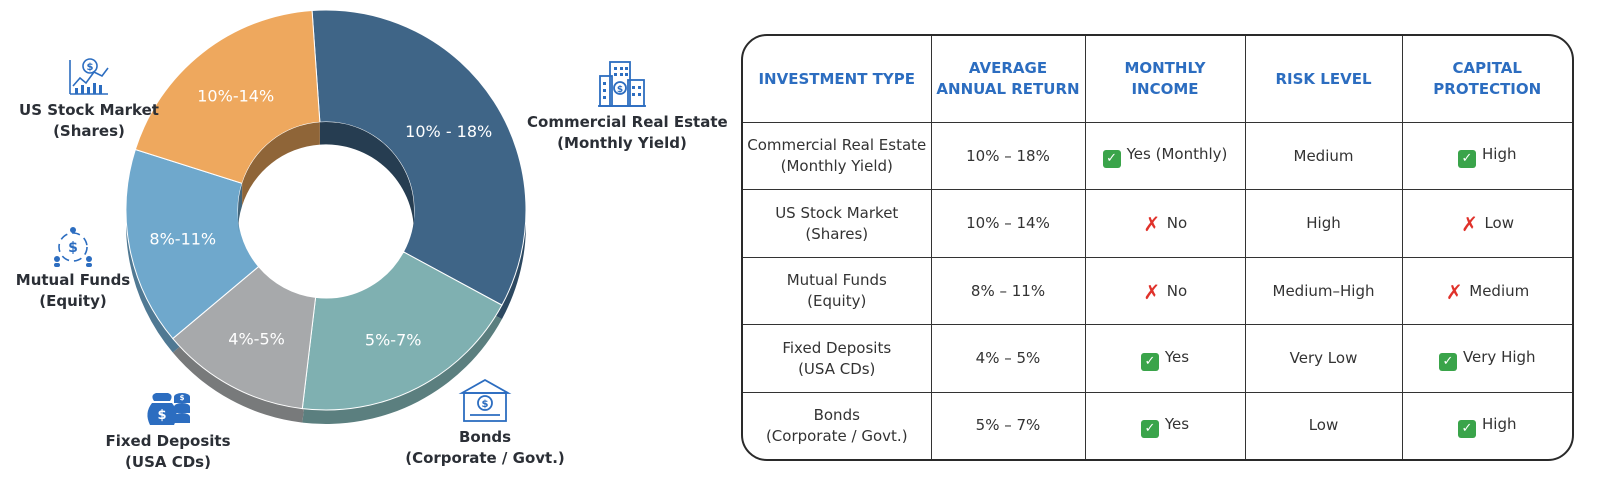  Describe the element at coordinates (837, 425) in the screenshot. I see `cell-investment-type: Bonds (Corporate / Govt.)` at that location.